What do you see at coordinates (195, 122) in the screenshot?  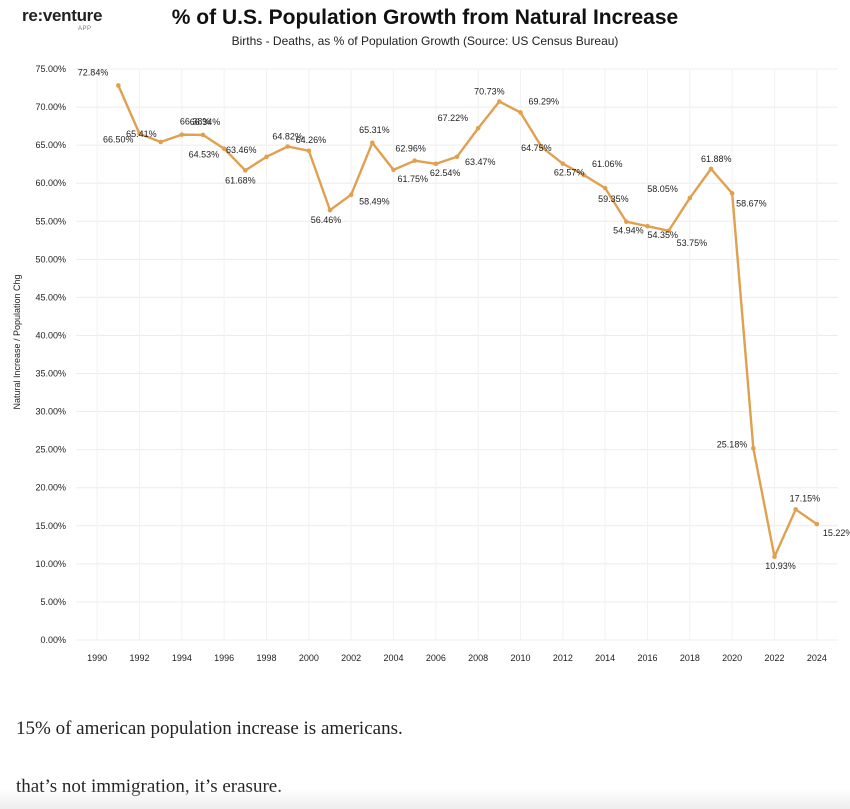 I see `data-label: 66.38%` at bounding box center [195, 122].